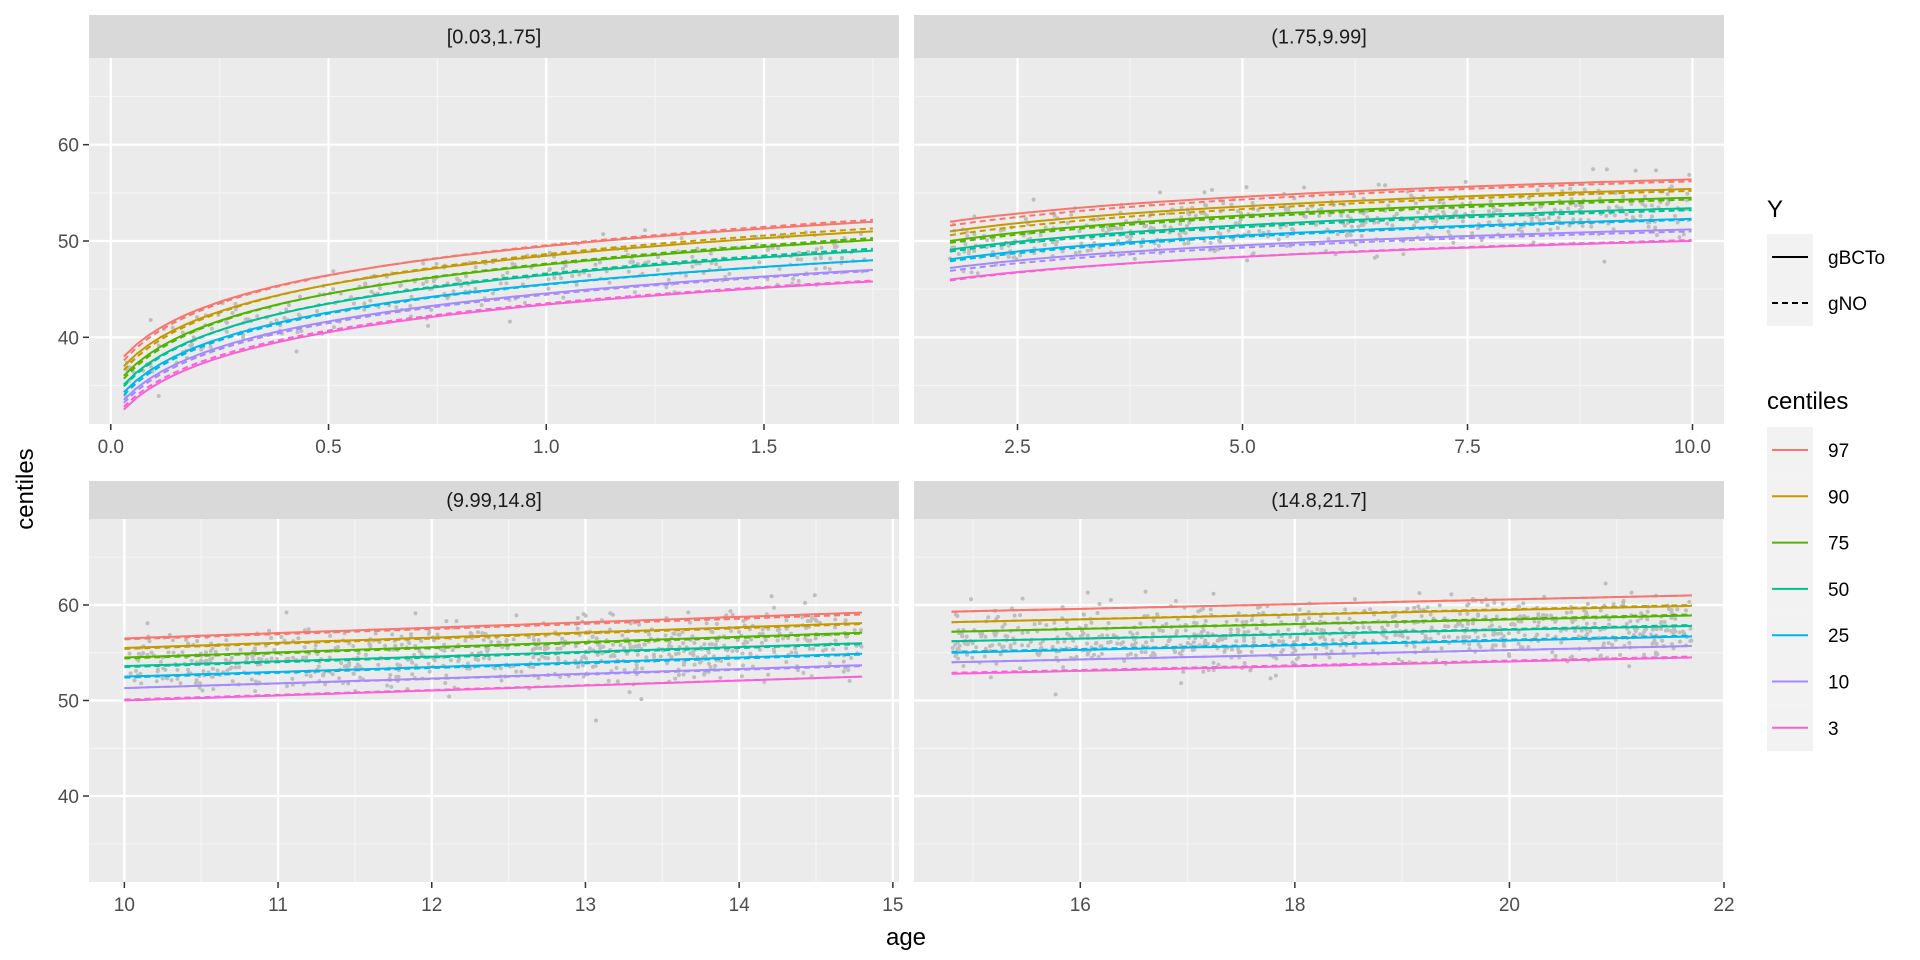 This screenshot has height=960, width=1920. I want to click on x-tick-label: 0.0, so click(111, 447).